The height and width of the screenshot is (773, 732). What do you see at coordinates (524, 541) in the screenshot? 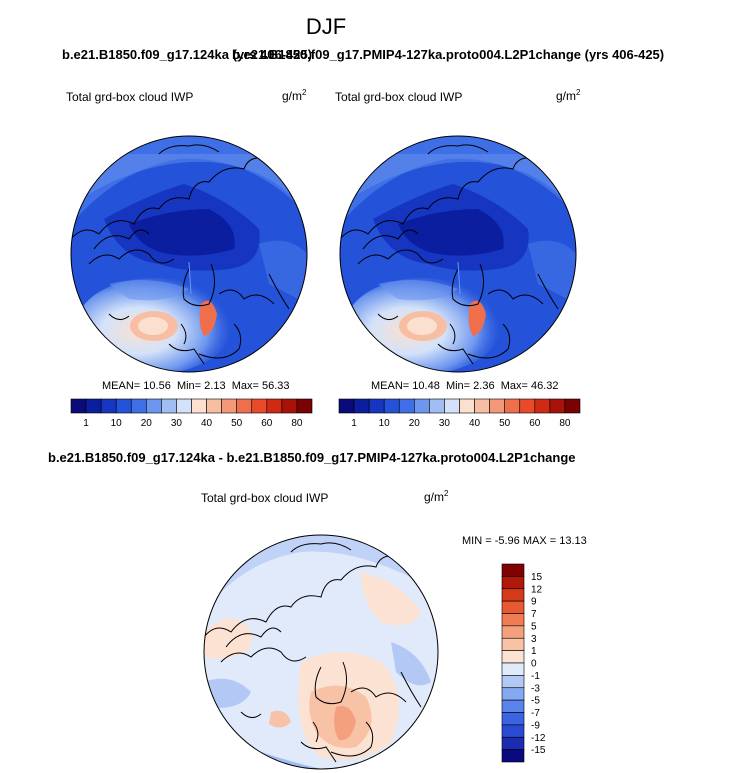
I see `panel-3-minmax: MIN = -5.96 MAX = 13.13` at bounding box center [524, 541].